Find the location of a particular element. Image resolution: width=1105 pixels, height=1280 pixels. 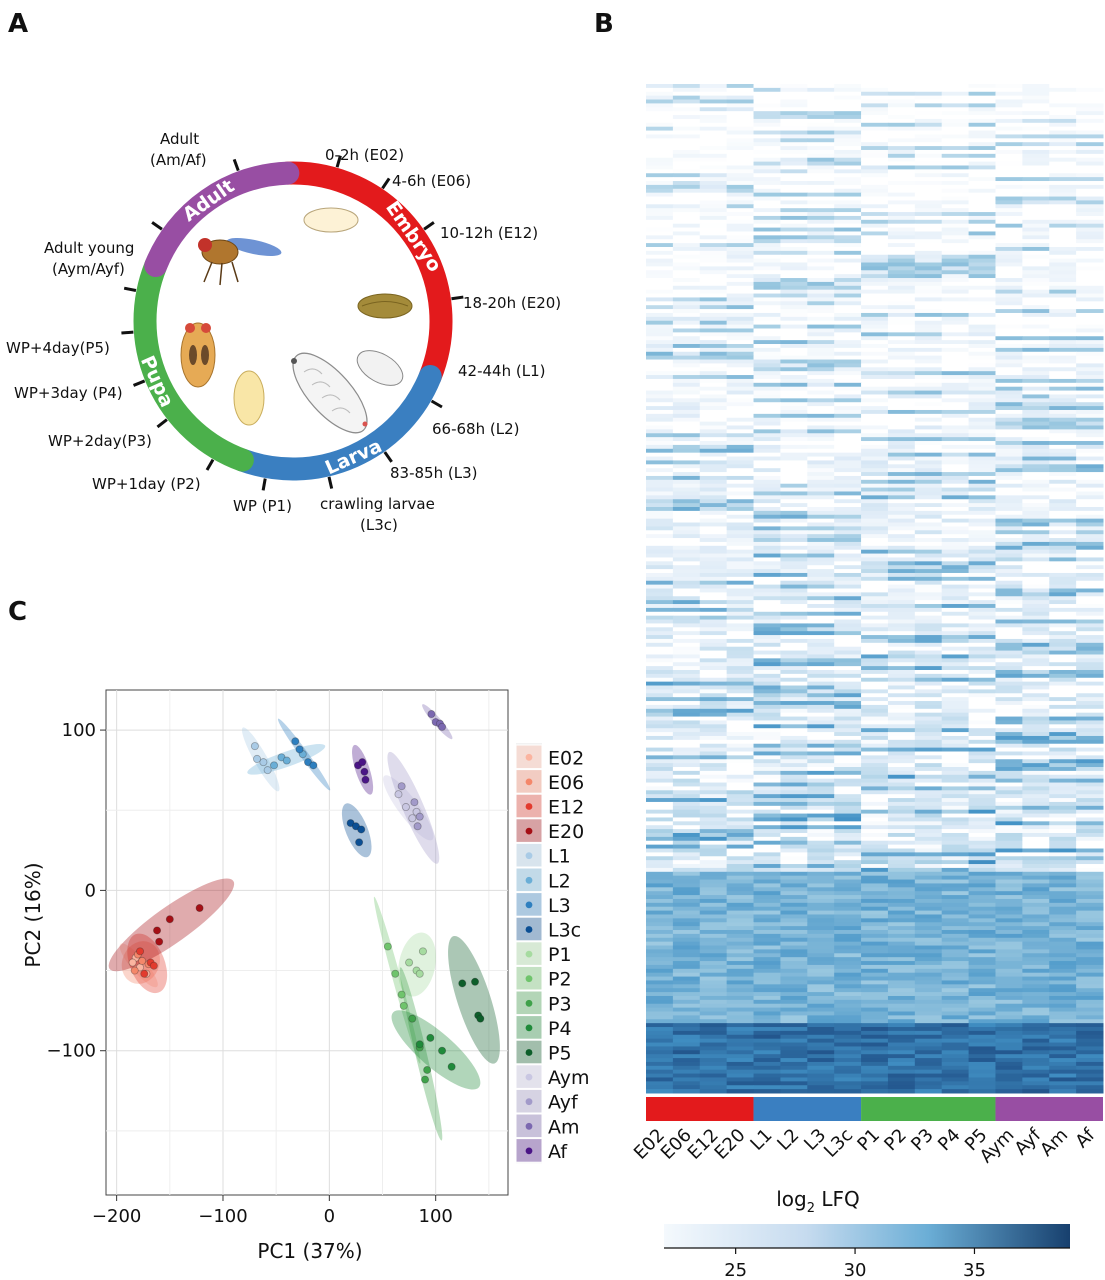

legend-label: L3c is located at coordinates (564, 931).